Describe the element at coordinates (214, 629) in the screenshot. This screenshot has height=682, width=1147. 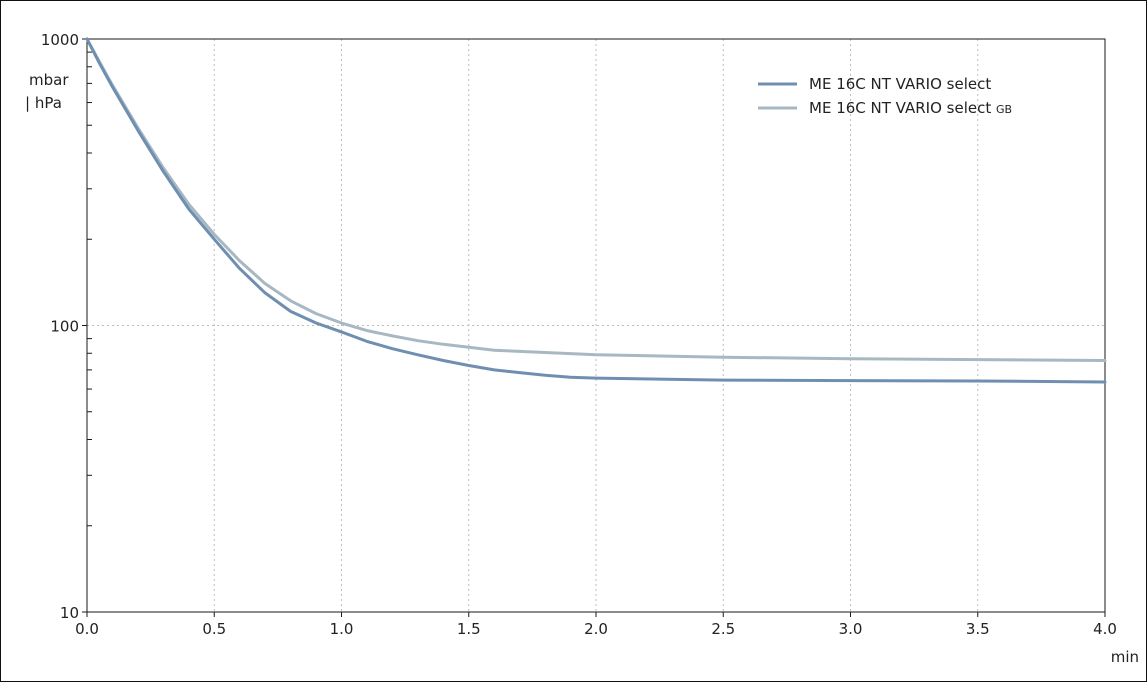
I see `x-tick-label: 0.5` at that location.